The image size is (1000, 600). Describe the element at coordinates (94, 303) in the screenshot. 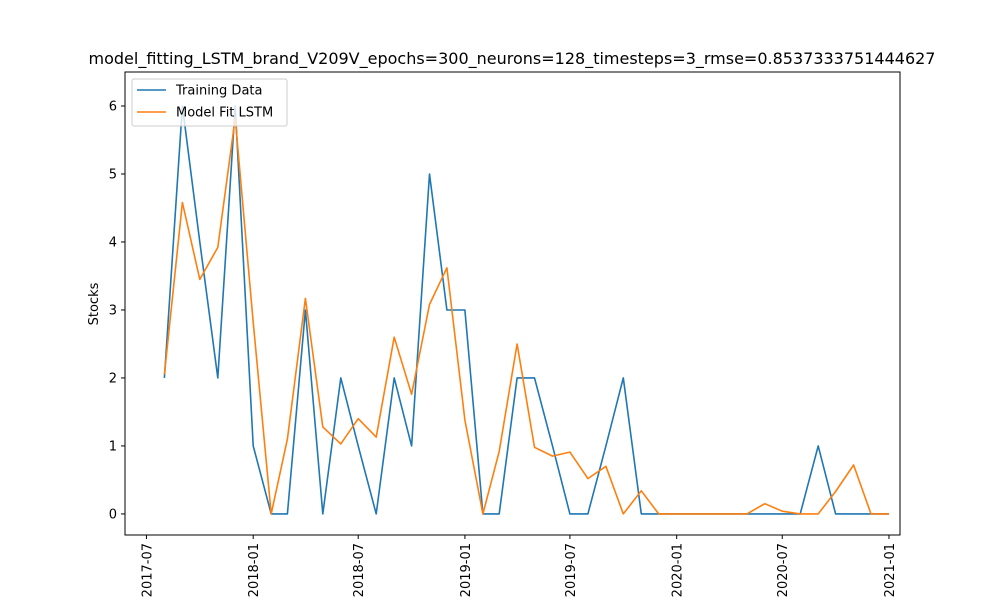

I see `y-axis-label: Stocks` at that location.